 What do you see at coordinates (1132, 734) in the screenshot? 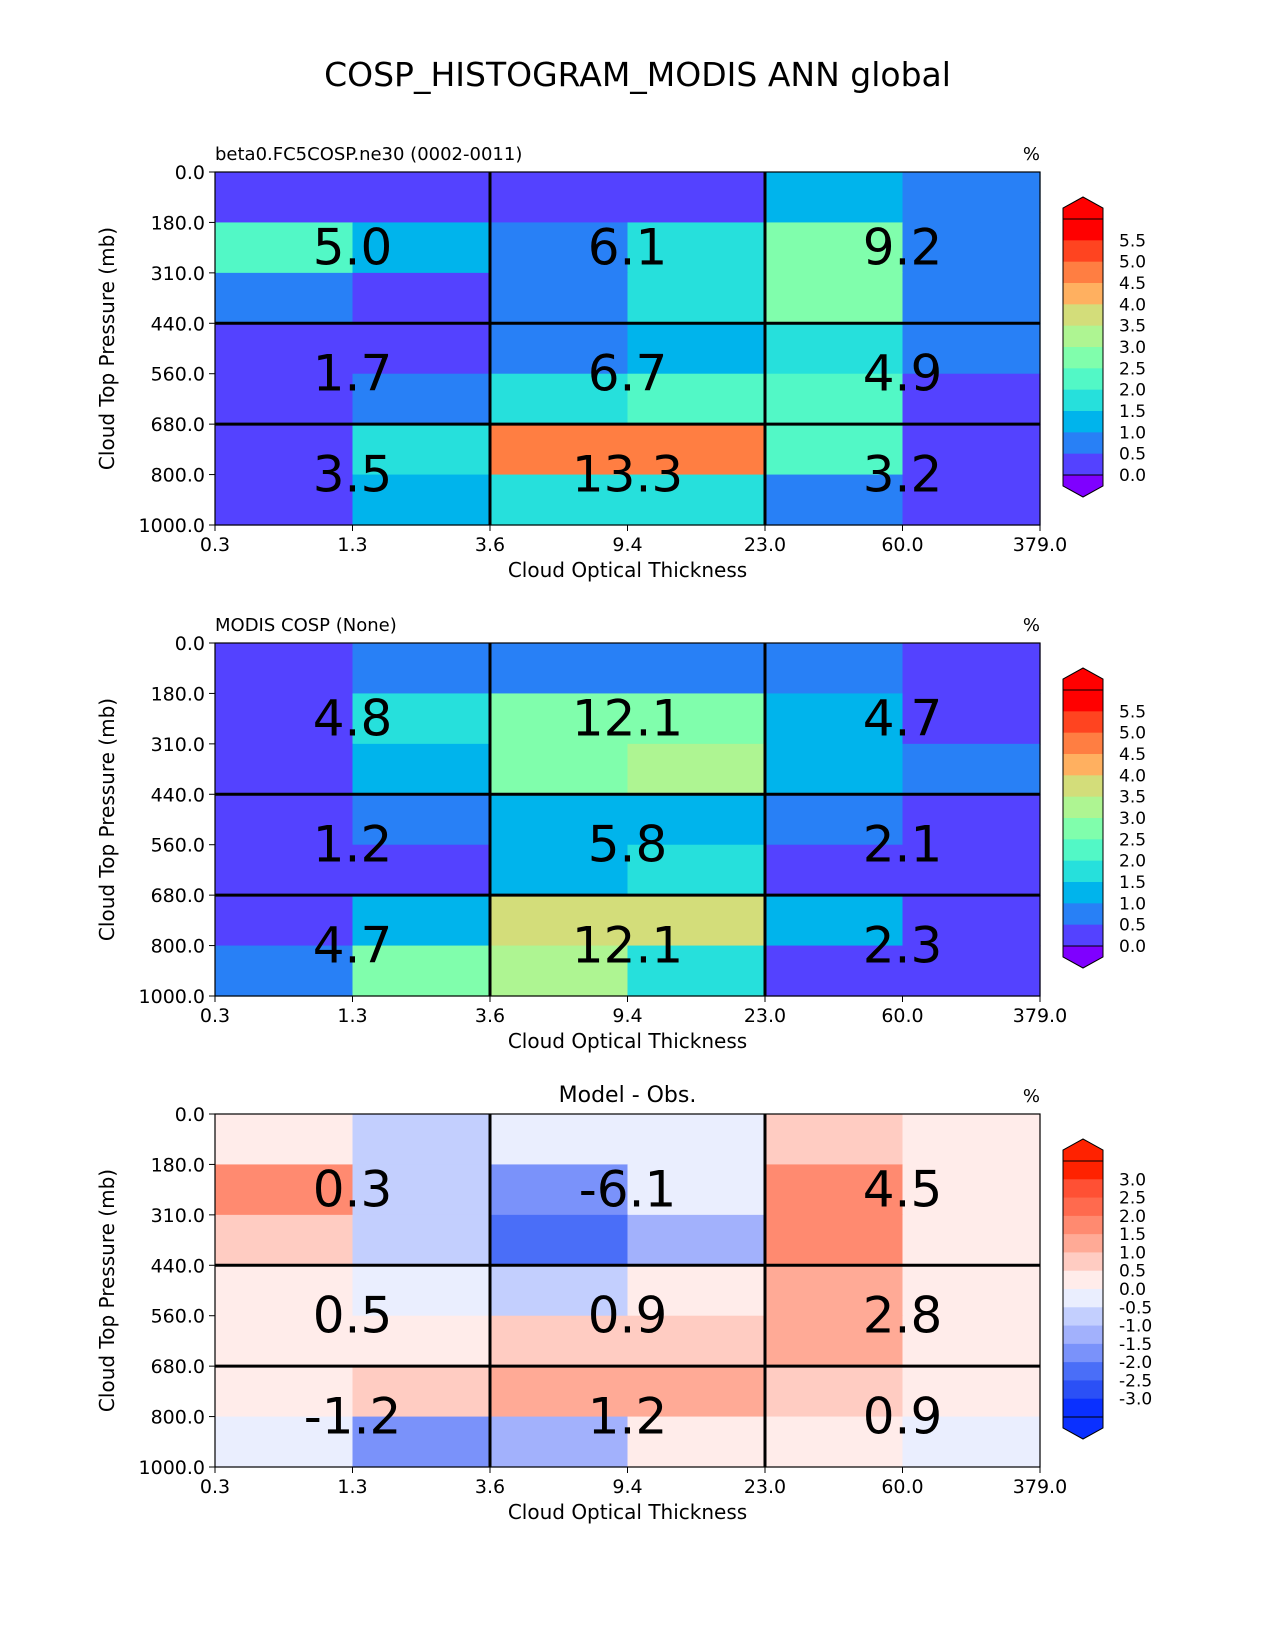
I see `colorbar-tick-label: 5.0` at bounding box center [1132, 734].